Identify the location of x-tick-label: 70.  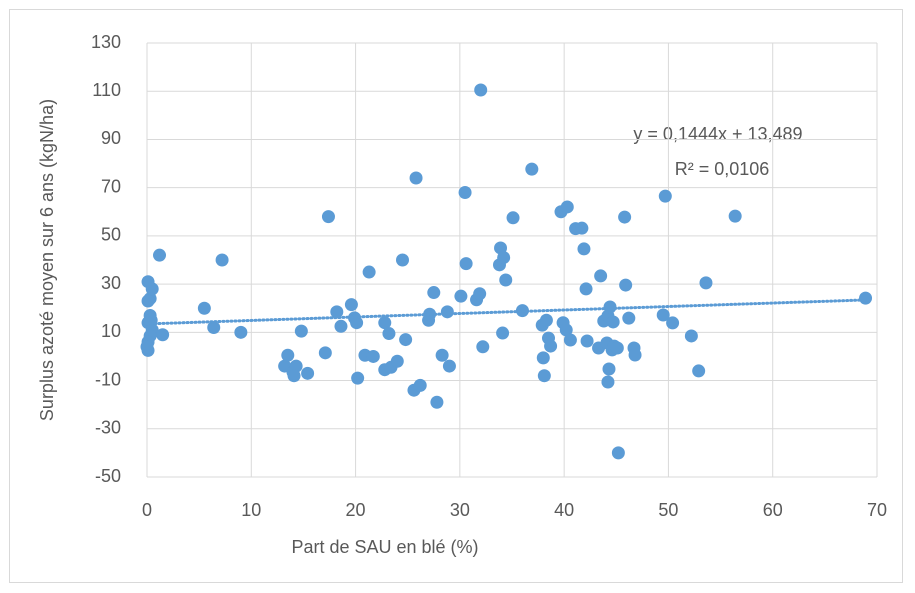
(877, 510).